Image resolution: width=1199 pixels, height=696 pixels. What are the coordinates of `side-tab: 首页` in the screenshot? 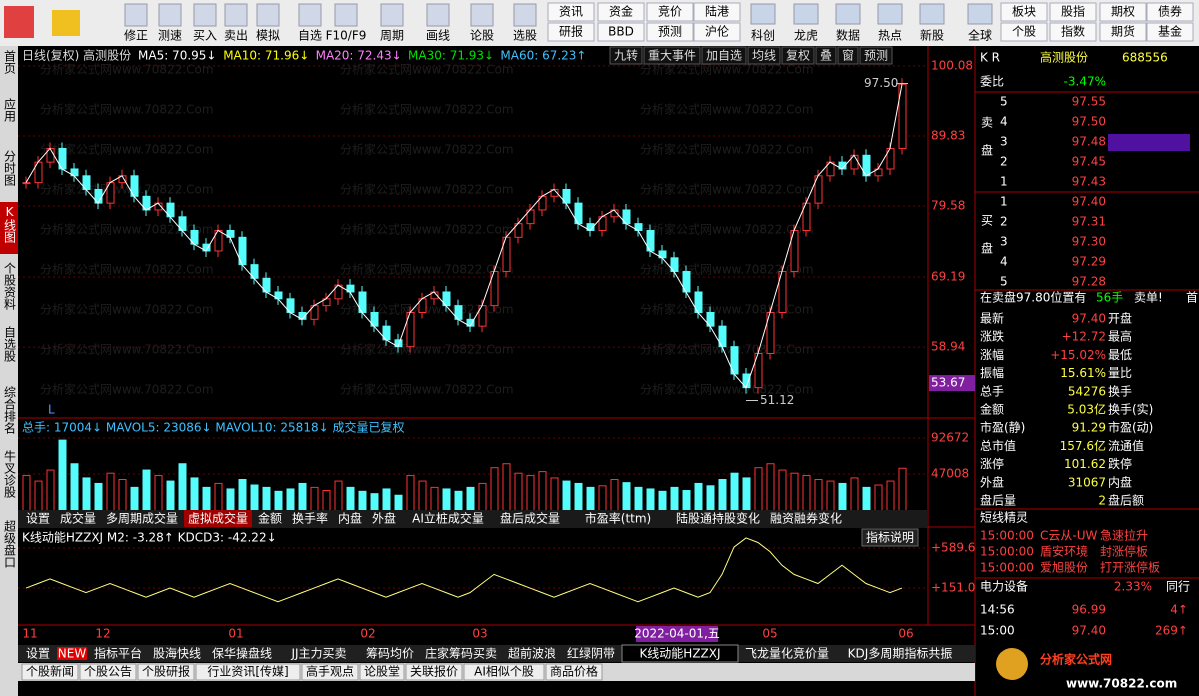 It's located at (10, 62).